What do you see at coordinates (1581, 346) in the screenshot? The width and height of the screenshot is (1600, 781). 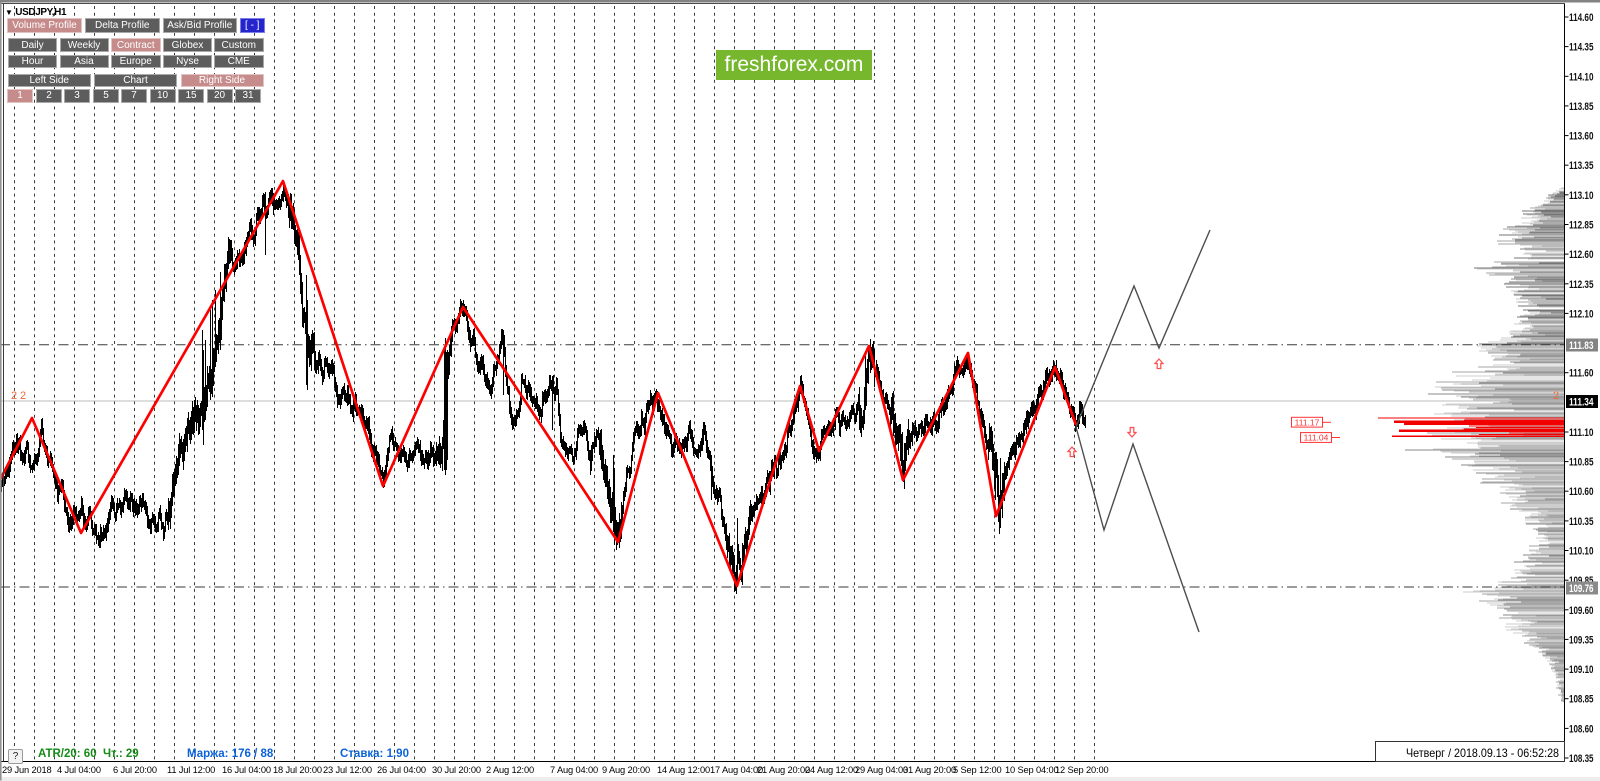 I see `svg-text: 111.83` at bounding box center [1581, 346].